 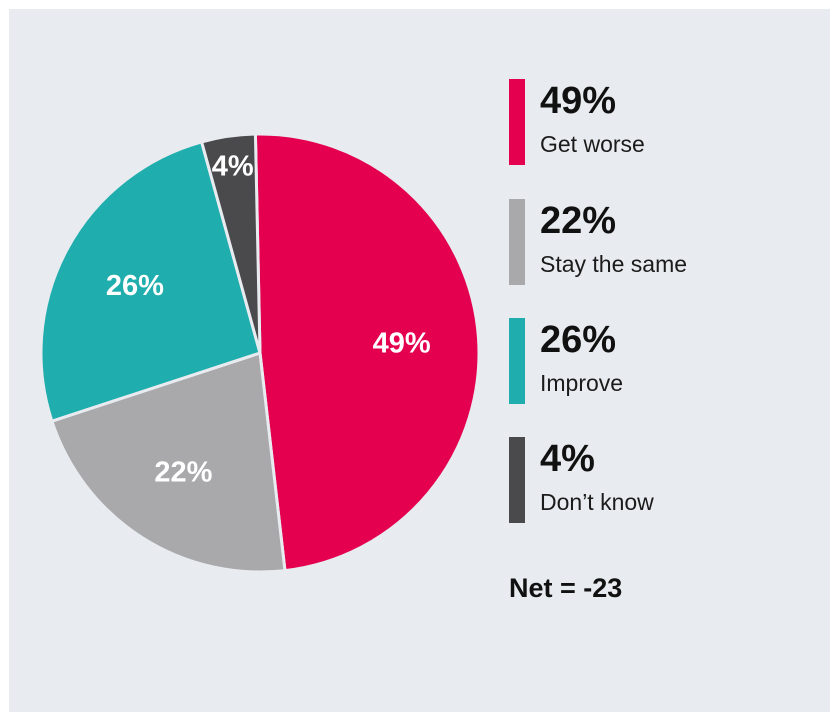 I want to click on pie-slice-label-get-worse: 49%, so click(x=402, y=343).